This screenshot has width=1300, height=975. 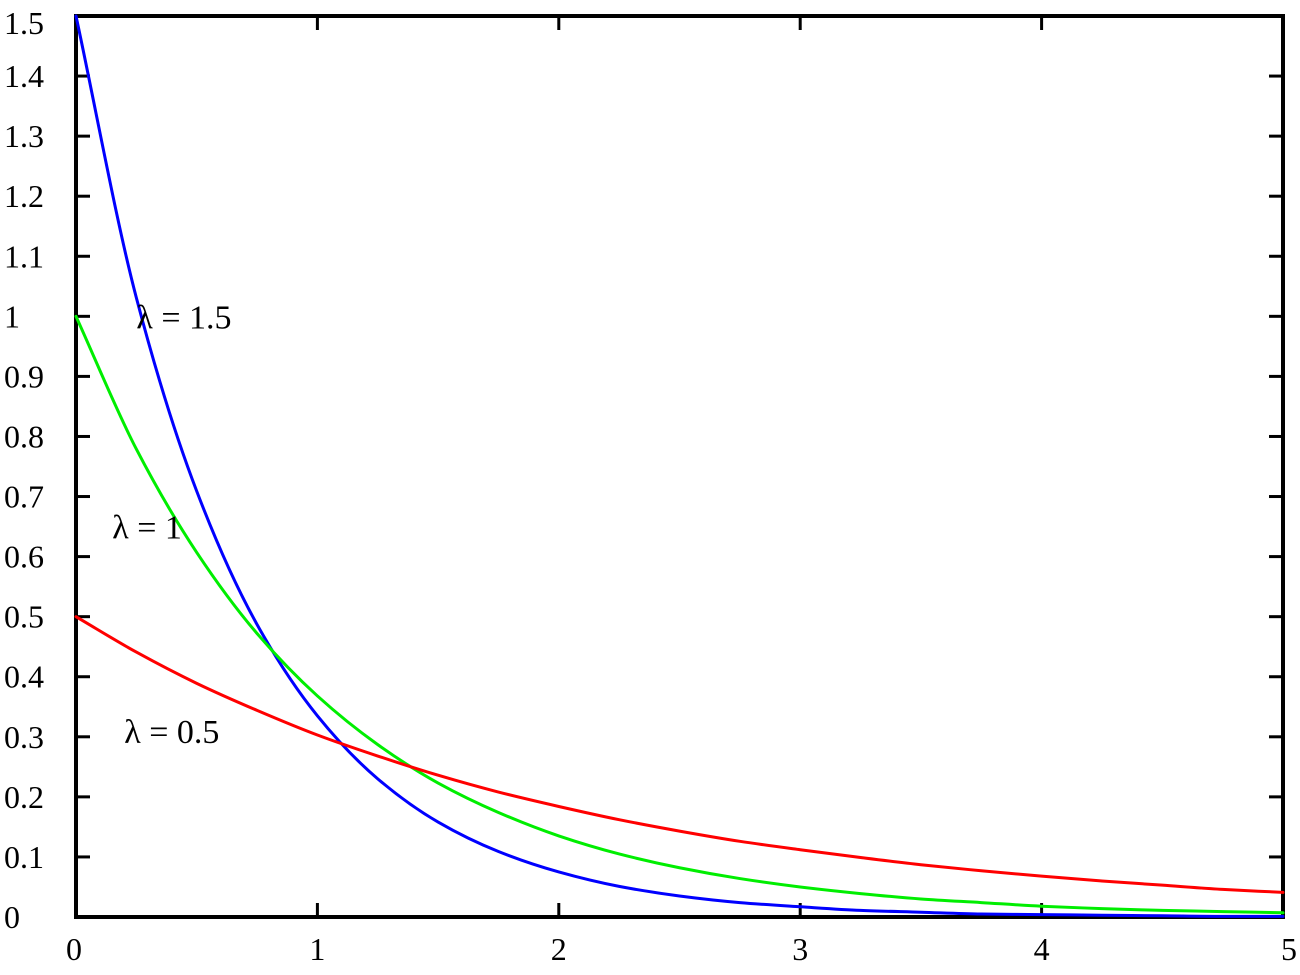 What do you see at coordinates (800, 949) in the screenshot?
I see `x-tick-label: 3` at bounding box center [800, 949].